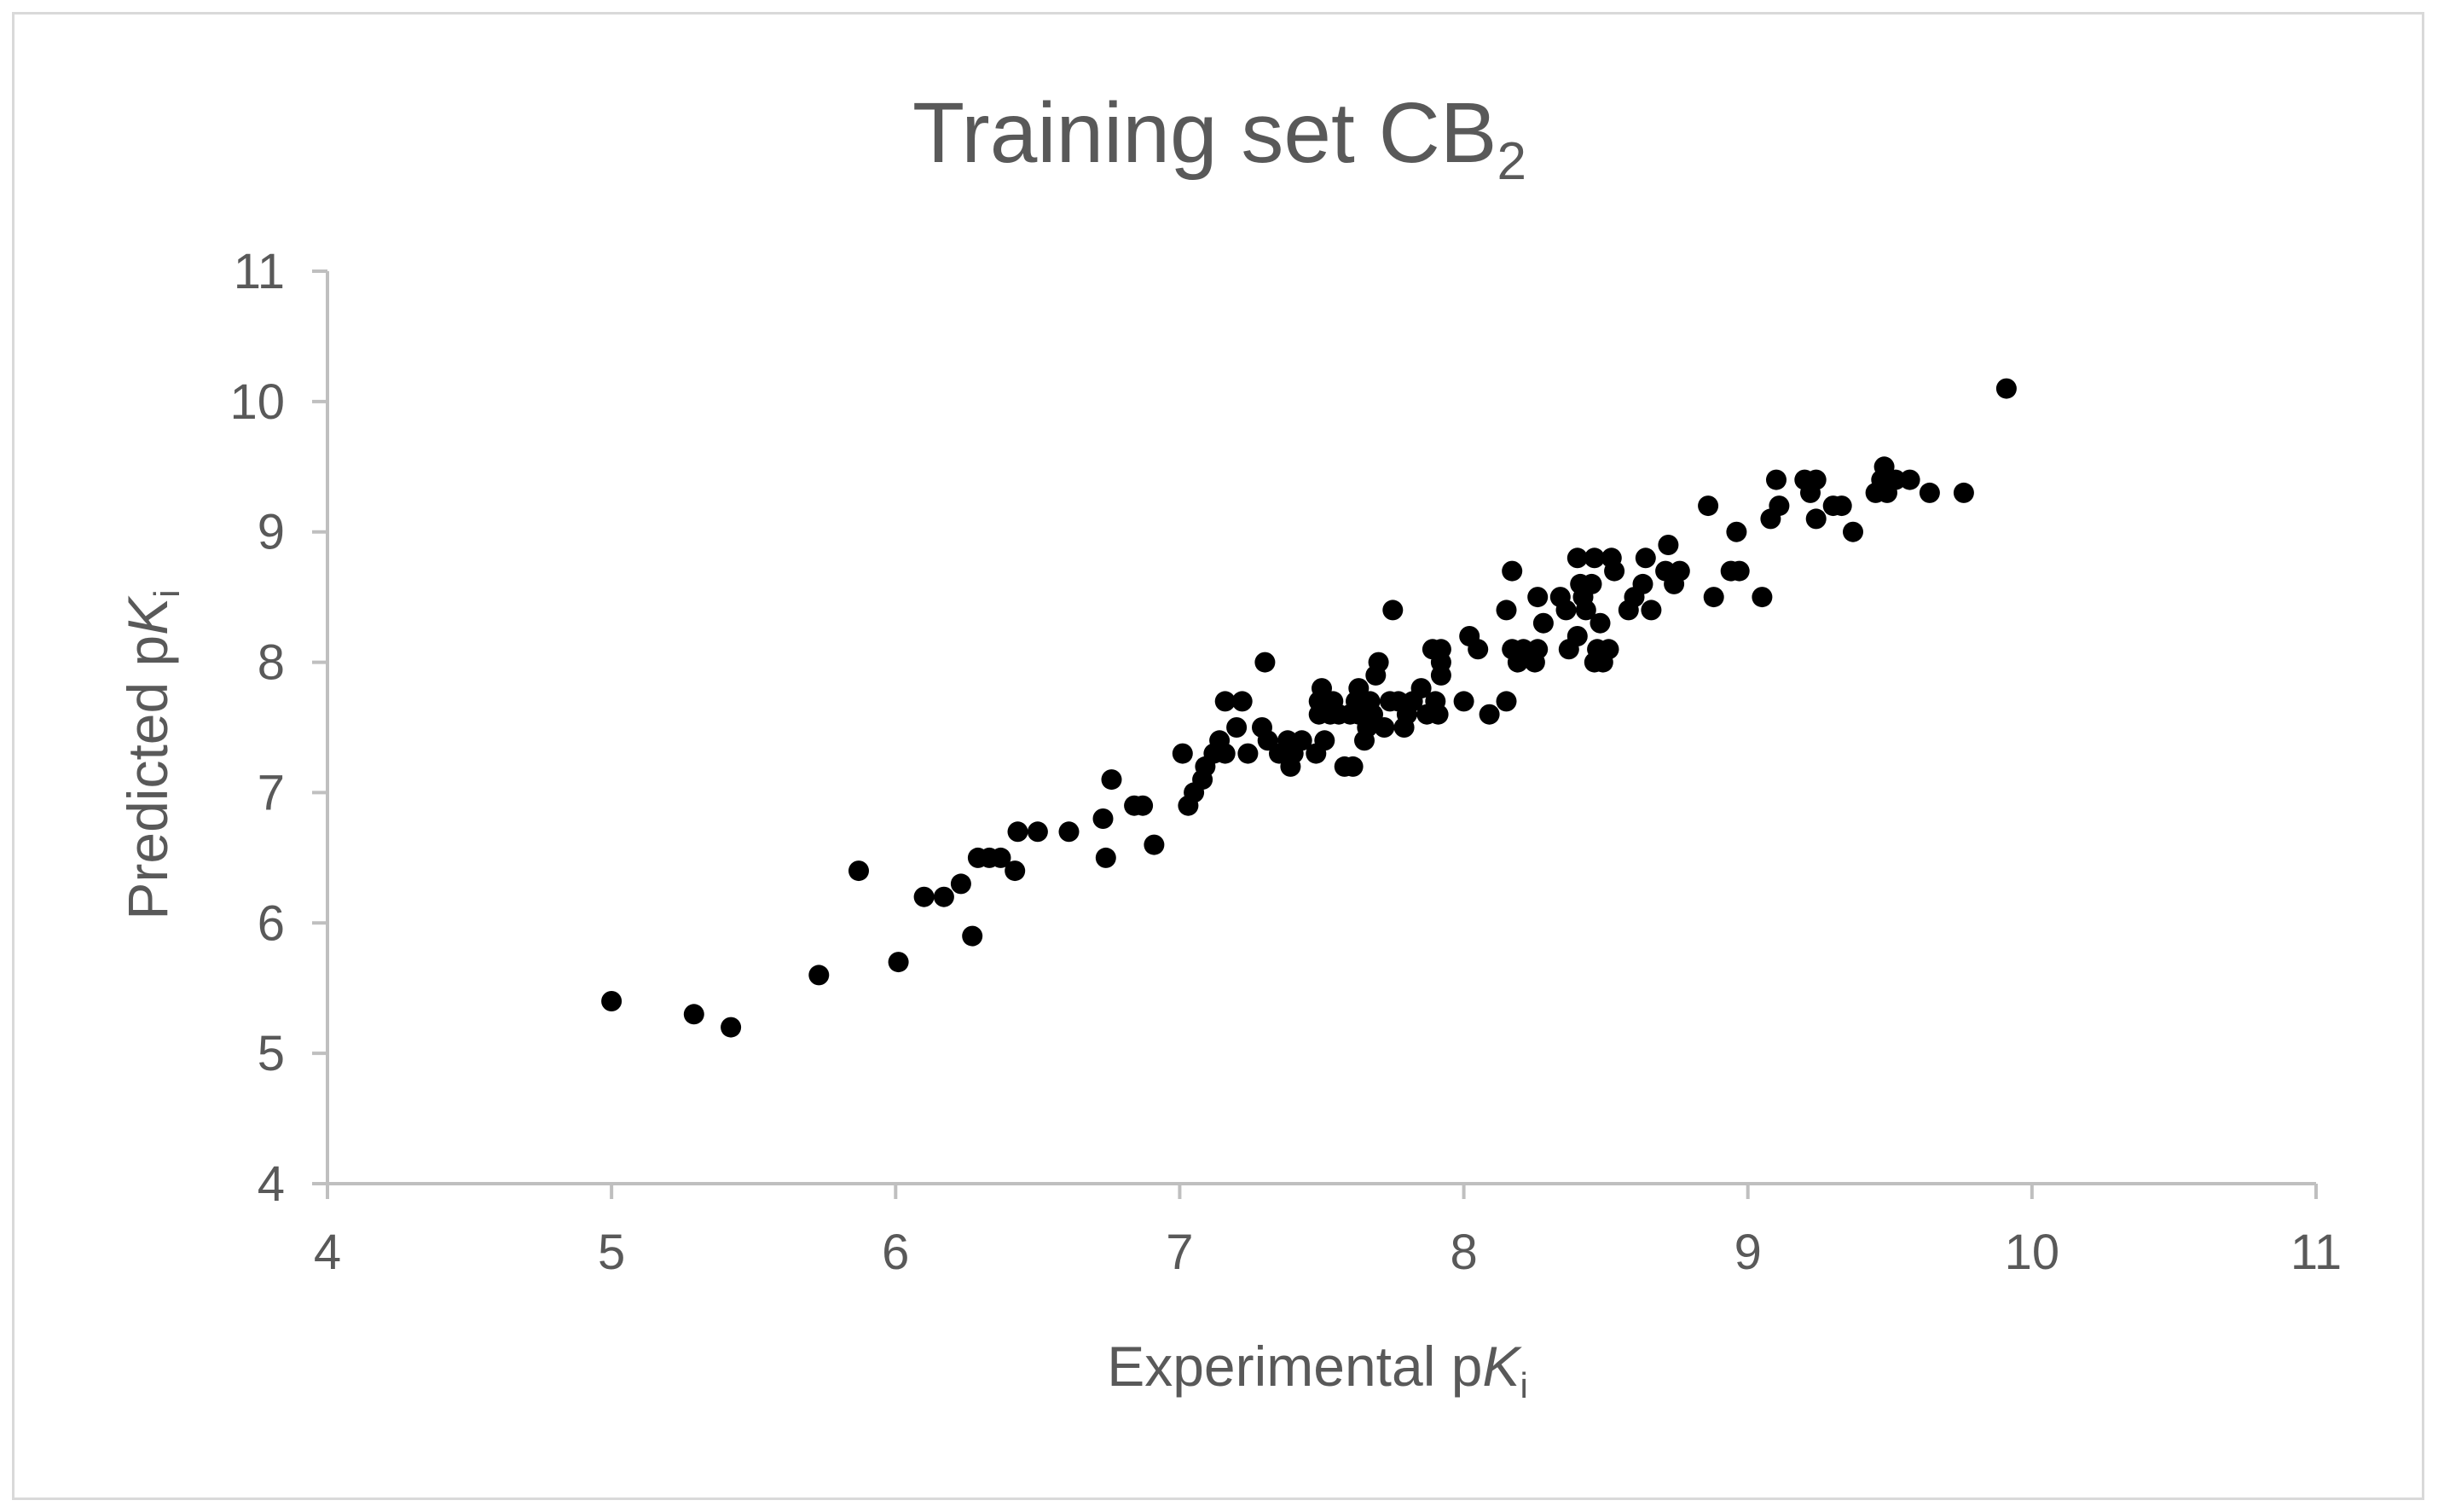 This screenshot has height=1512, width=2438. Describe the element at coordinates (271, 923) in the screenshot. I see `y-tick-label: 6` at that location.